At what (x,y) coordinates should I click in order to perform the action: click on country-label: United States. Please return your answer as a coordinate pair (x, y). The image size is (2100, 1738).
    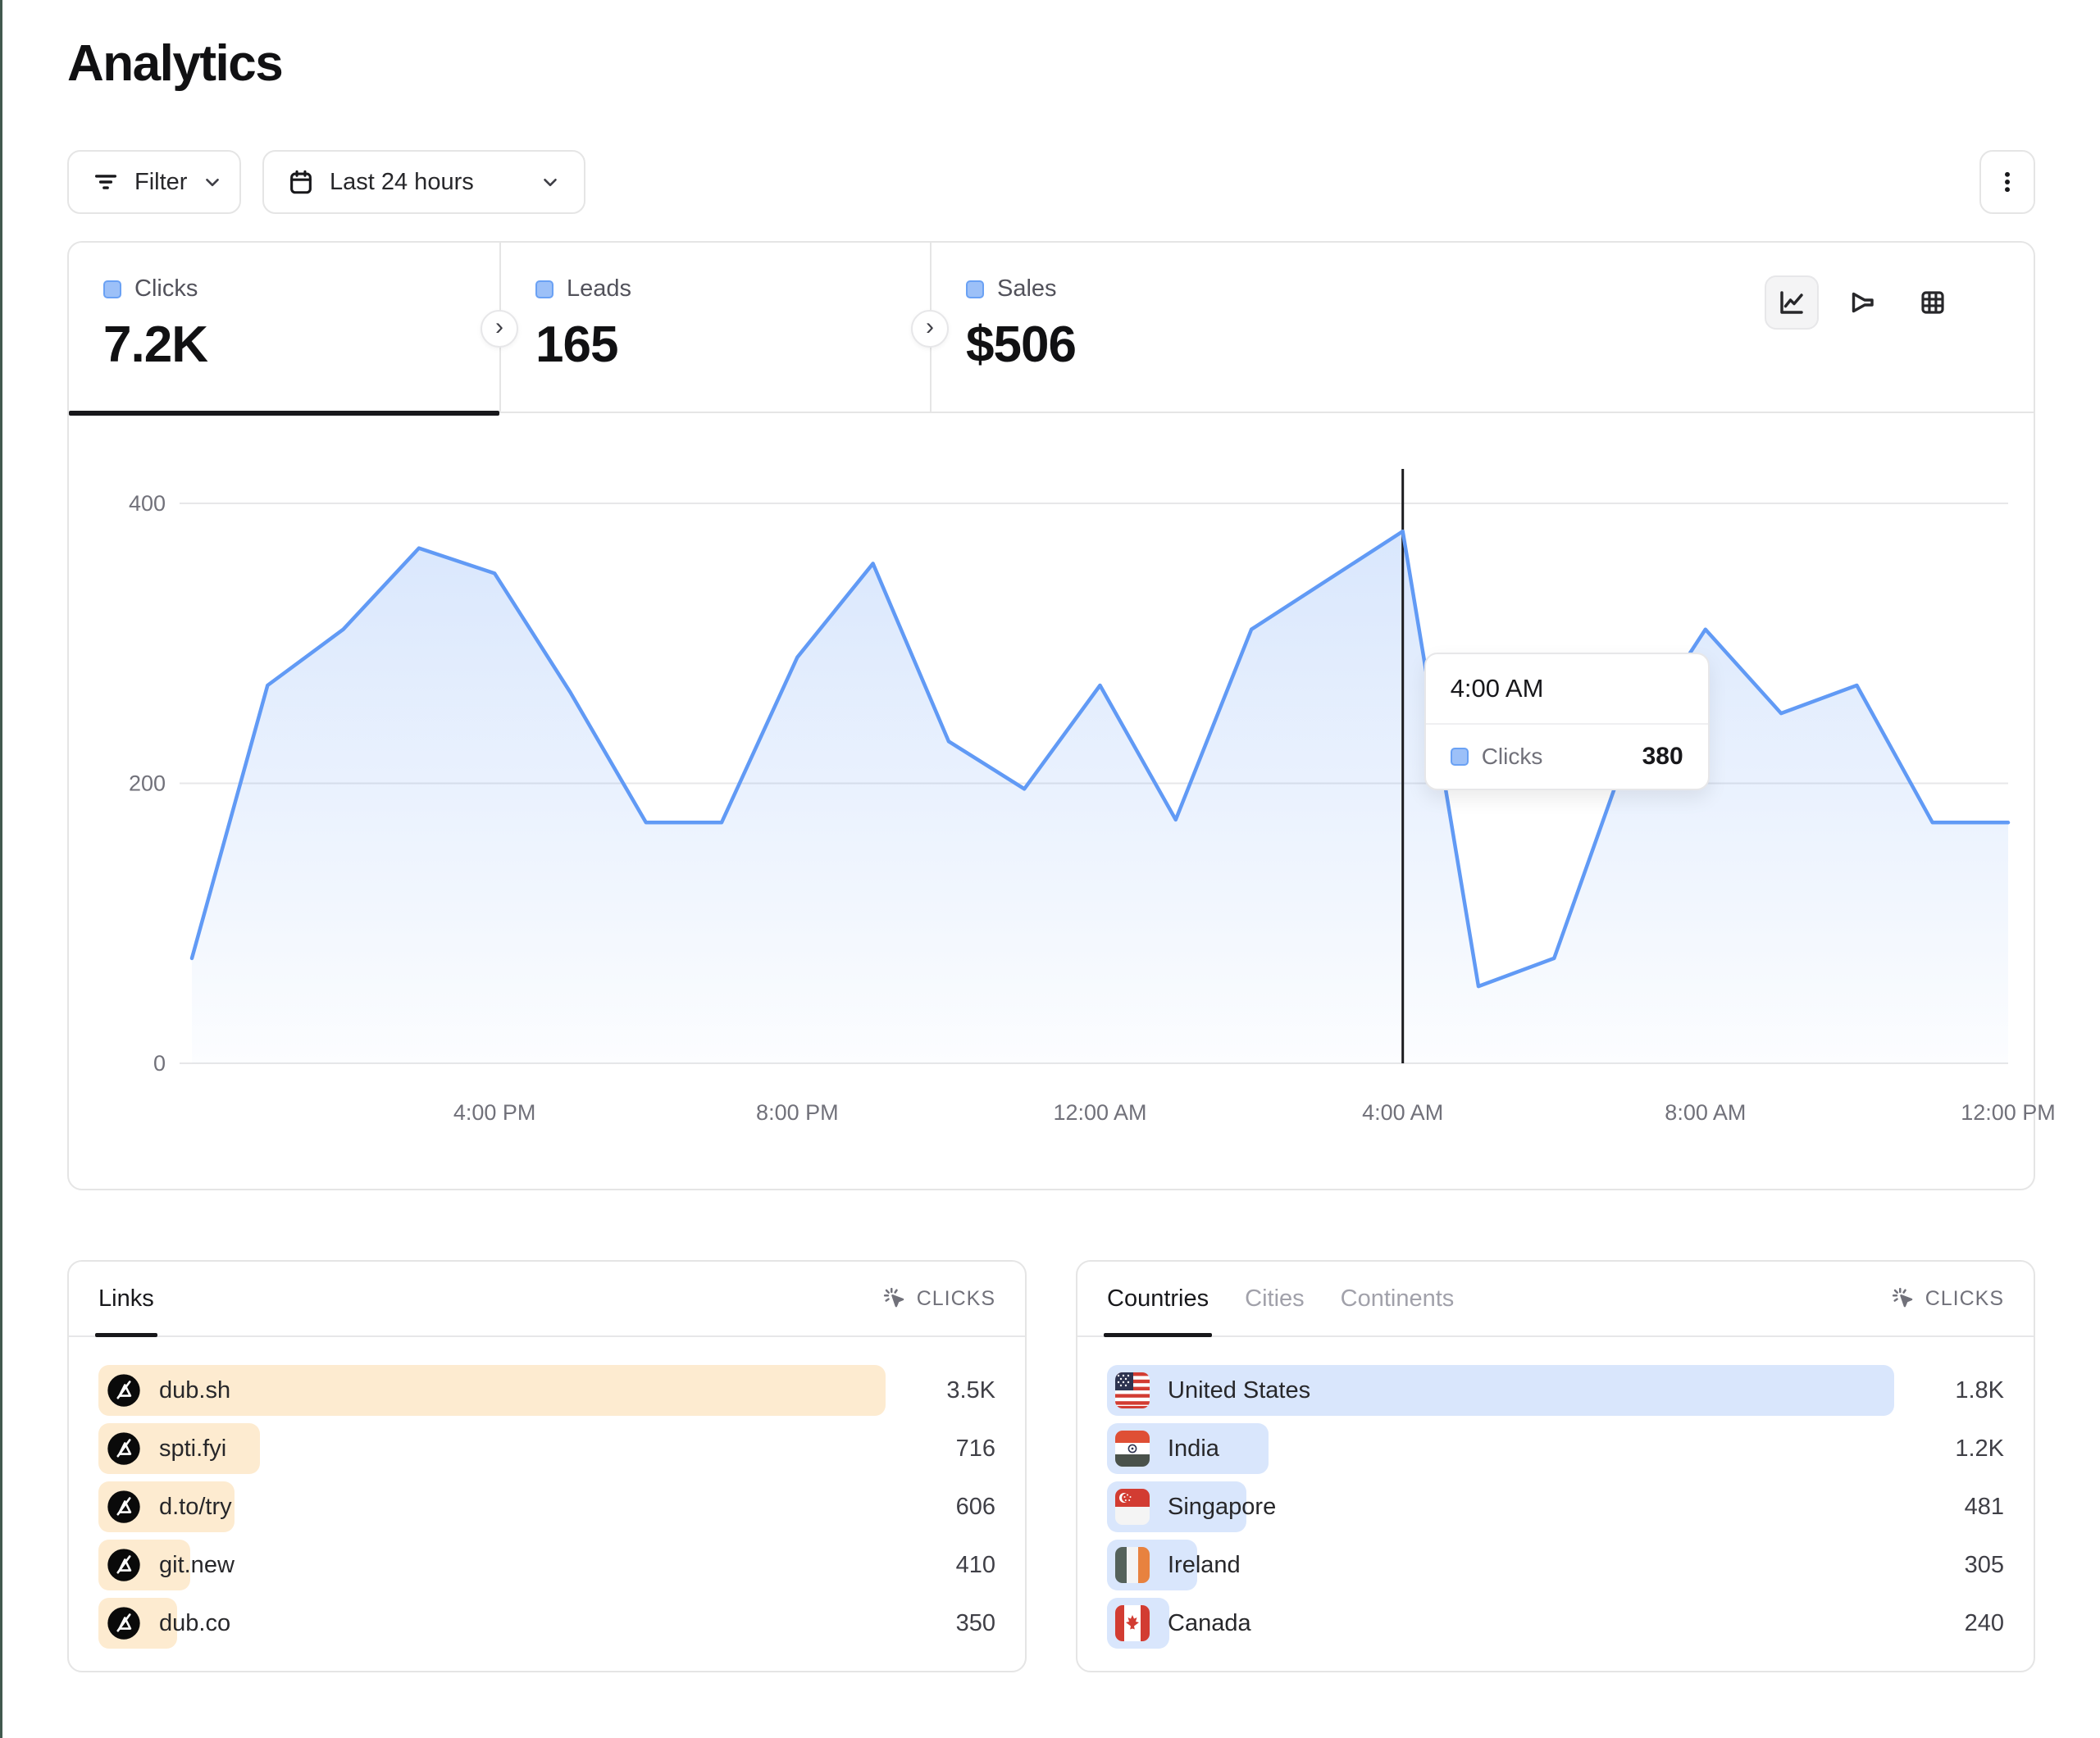
    Looking at the image, I should click on (1239, 1390).